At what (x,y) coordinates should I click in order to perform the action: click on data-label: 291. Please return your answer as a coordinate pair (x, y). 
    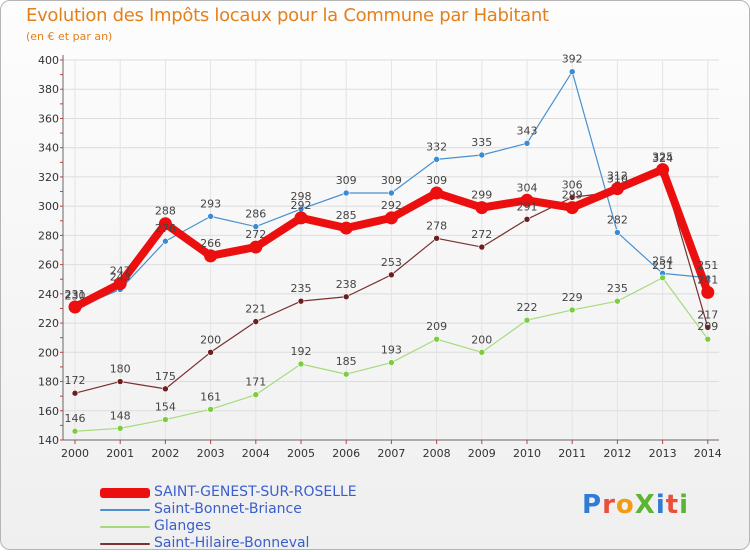
    Looking at the image, I should click on (527, 206).